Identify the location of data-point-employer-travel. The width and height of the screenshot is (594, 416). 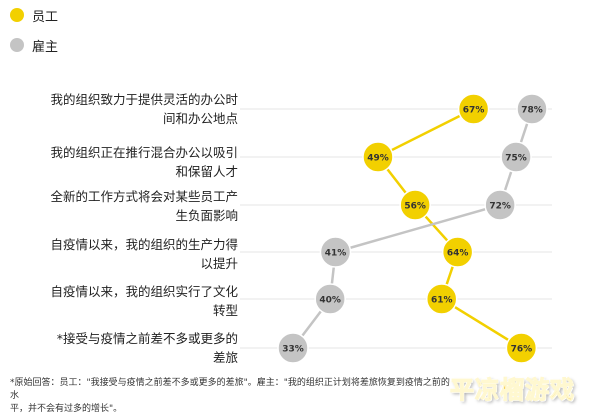
(293, 348).